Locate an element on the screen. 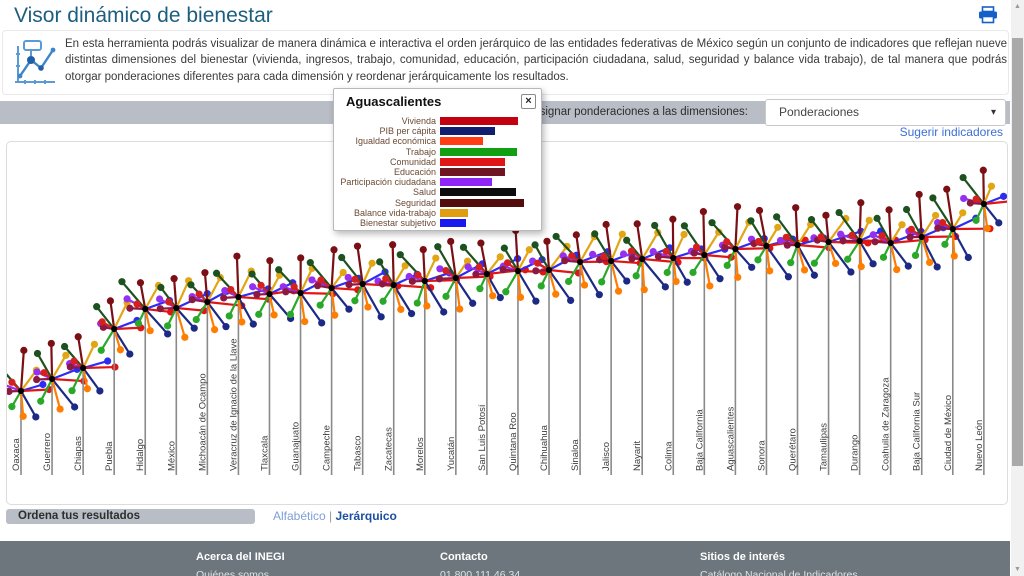 Image resolution: width=1024 pixels, height=576 pixels. state-lollipop: San Luis Potosí is located at coordinates (494, 357).